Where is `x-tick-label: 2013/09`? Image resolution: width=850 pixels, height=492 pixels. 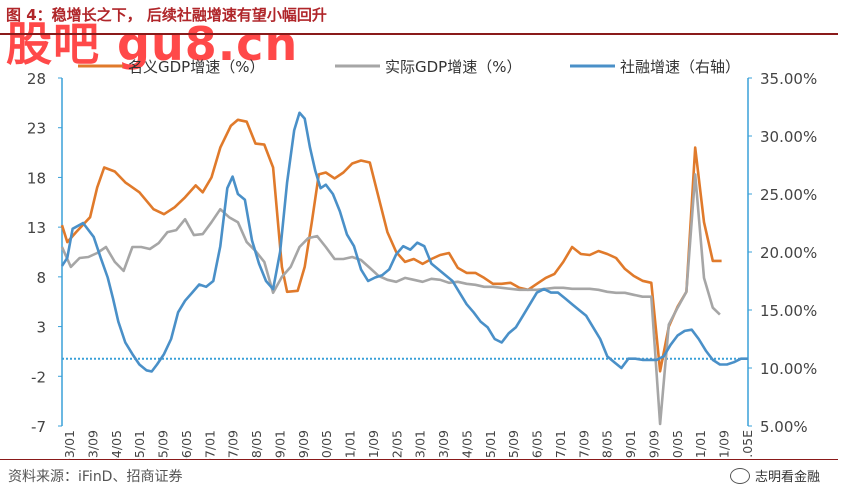 x-tick-label: 2013/09 is located at coordinates (443, 445).